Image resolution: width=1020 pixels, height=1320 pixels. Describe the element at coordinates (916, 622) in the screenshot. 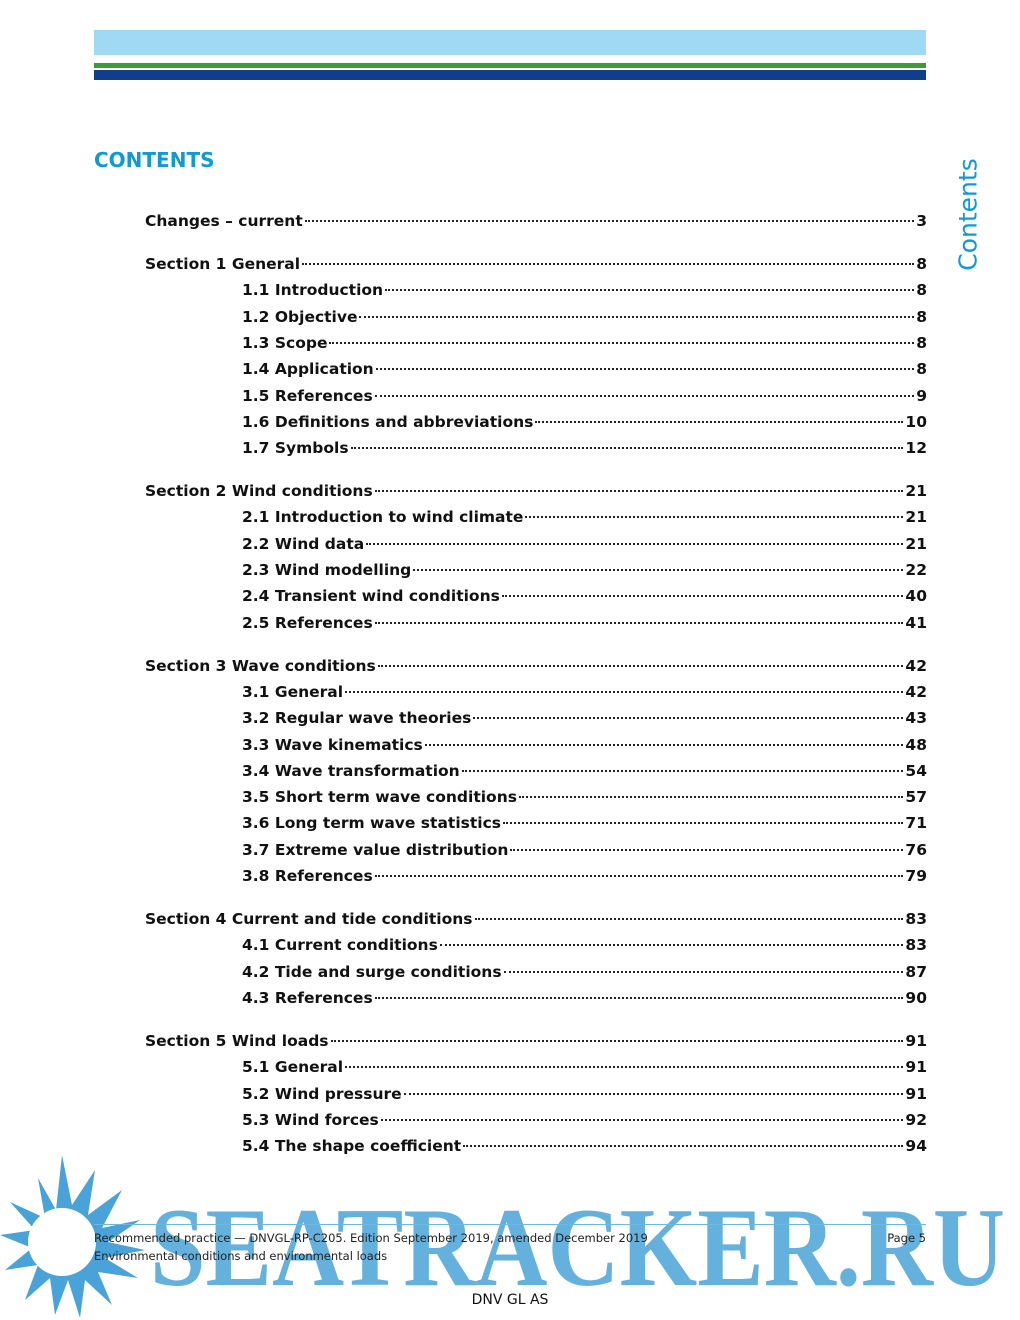

I see `entry-page: 41` at that location.